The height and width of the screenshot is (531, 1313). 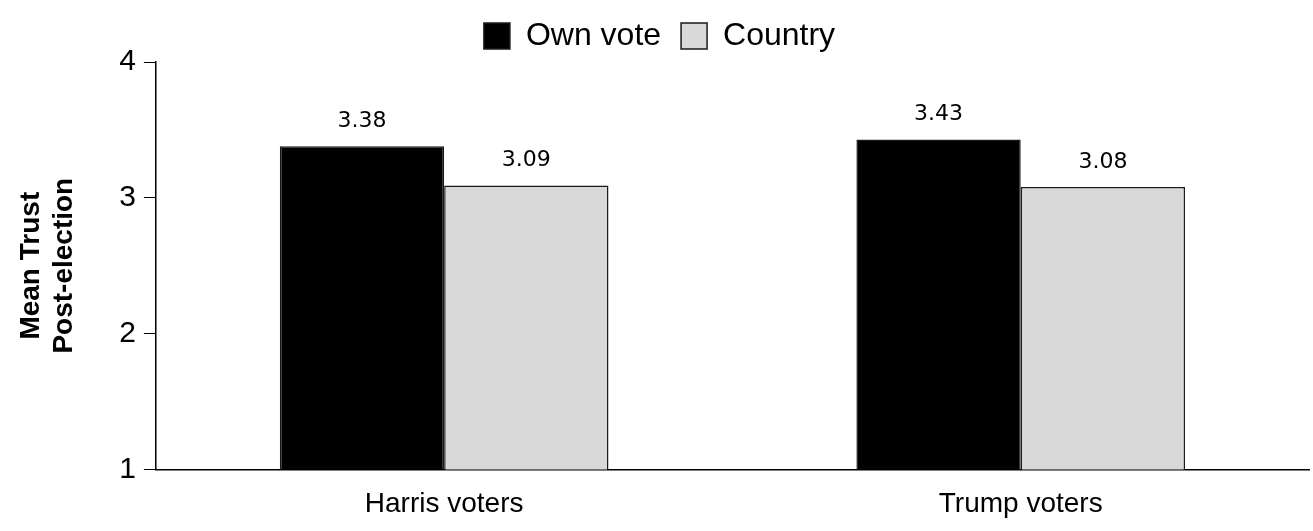 I want to click on data-label: 3.43, so click(x=939, y=113).